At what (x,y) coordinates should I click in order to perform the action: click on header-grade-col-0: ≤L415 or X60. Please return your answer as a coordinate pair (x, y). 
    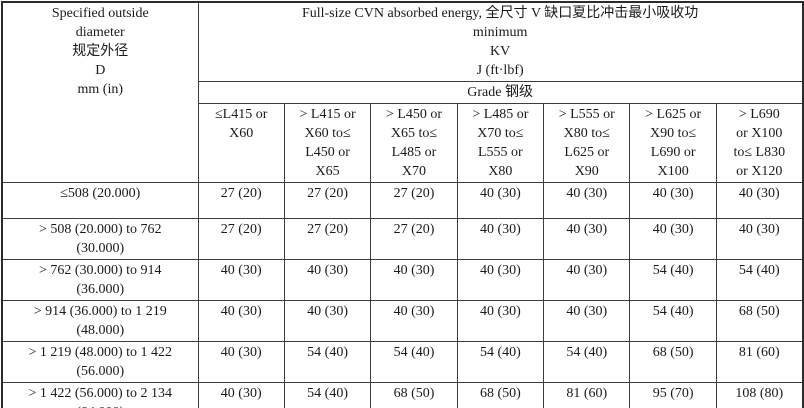
    Looking at the image, I should click on (241, 143).